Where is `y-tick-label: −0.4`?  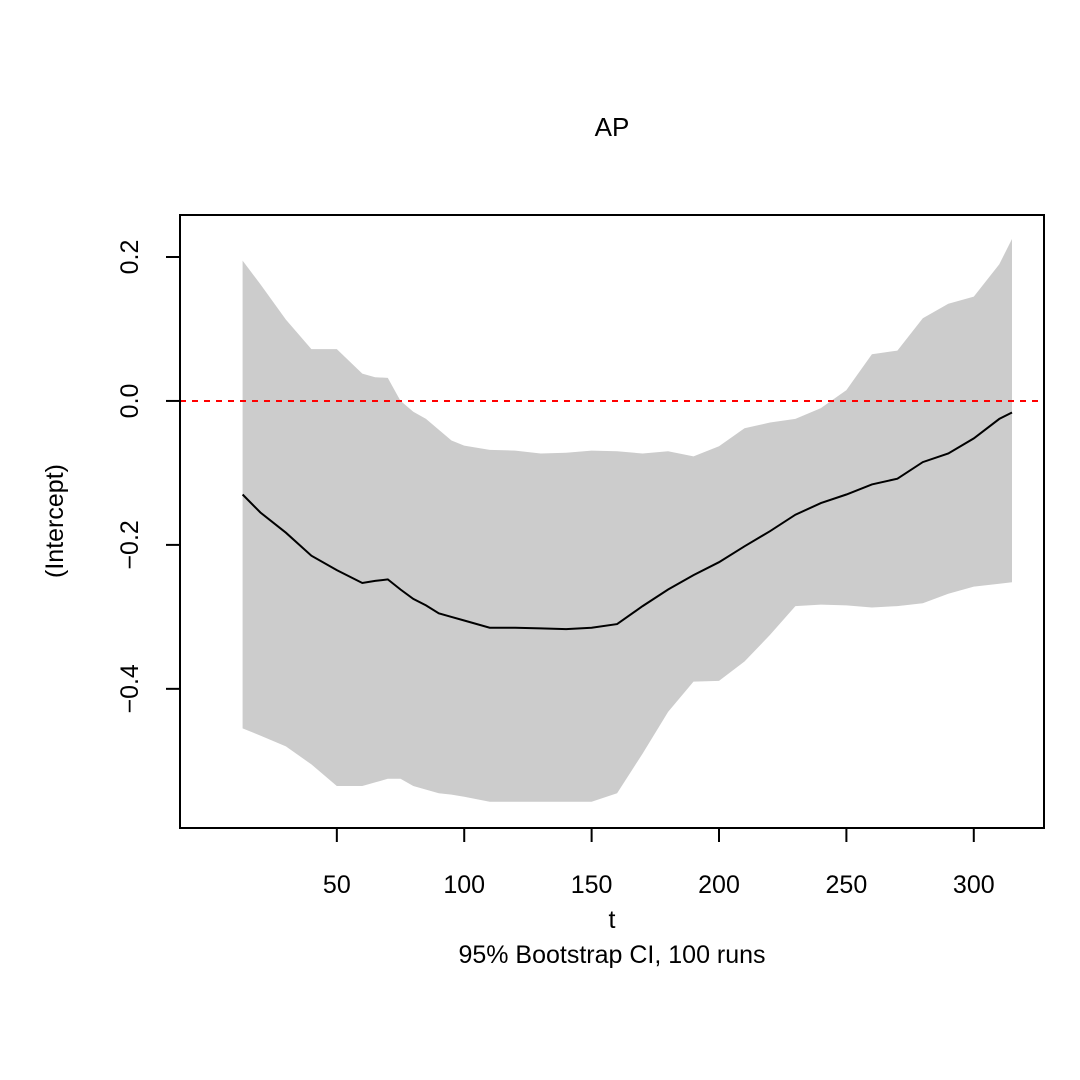 y-tick-label: −0.4 is located at coordinates (130, 688).